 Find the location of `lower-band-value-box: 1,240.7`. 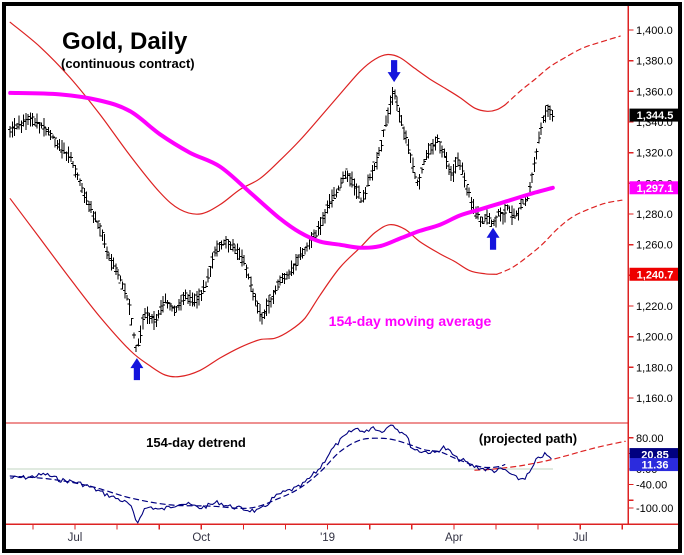

lower-band-value-box: 1,240.7 is located at coordinates (655, 274).